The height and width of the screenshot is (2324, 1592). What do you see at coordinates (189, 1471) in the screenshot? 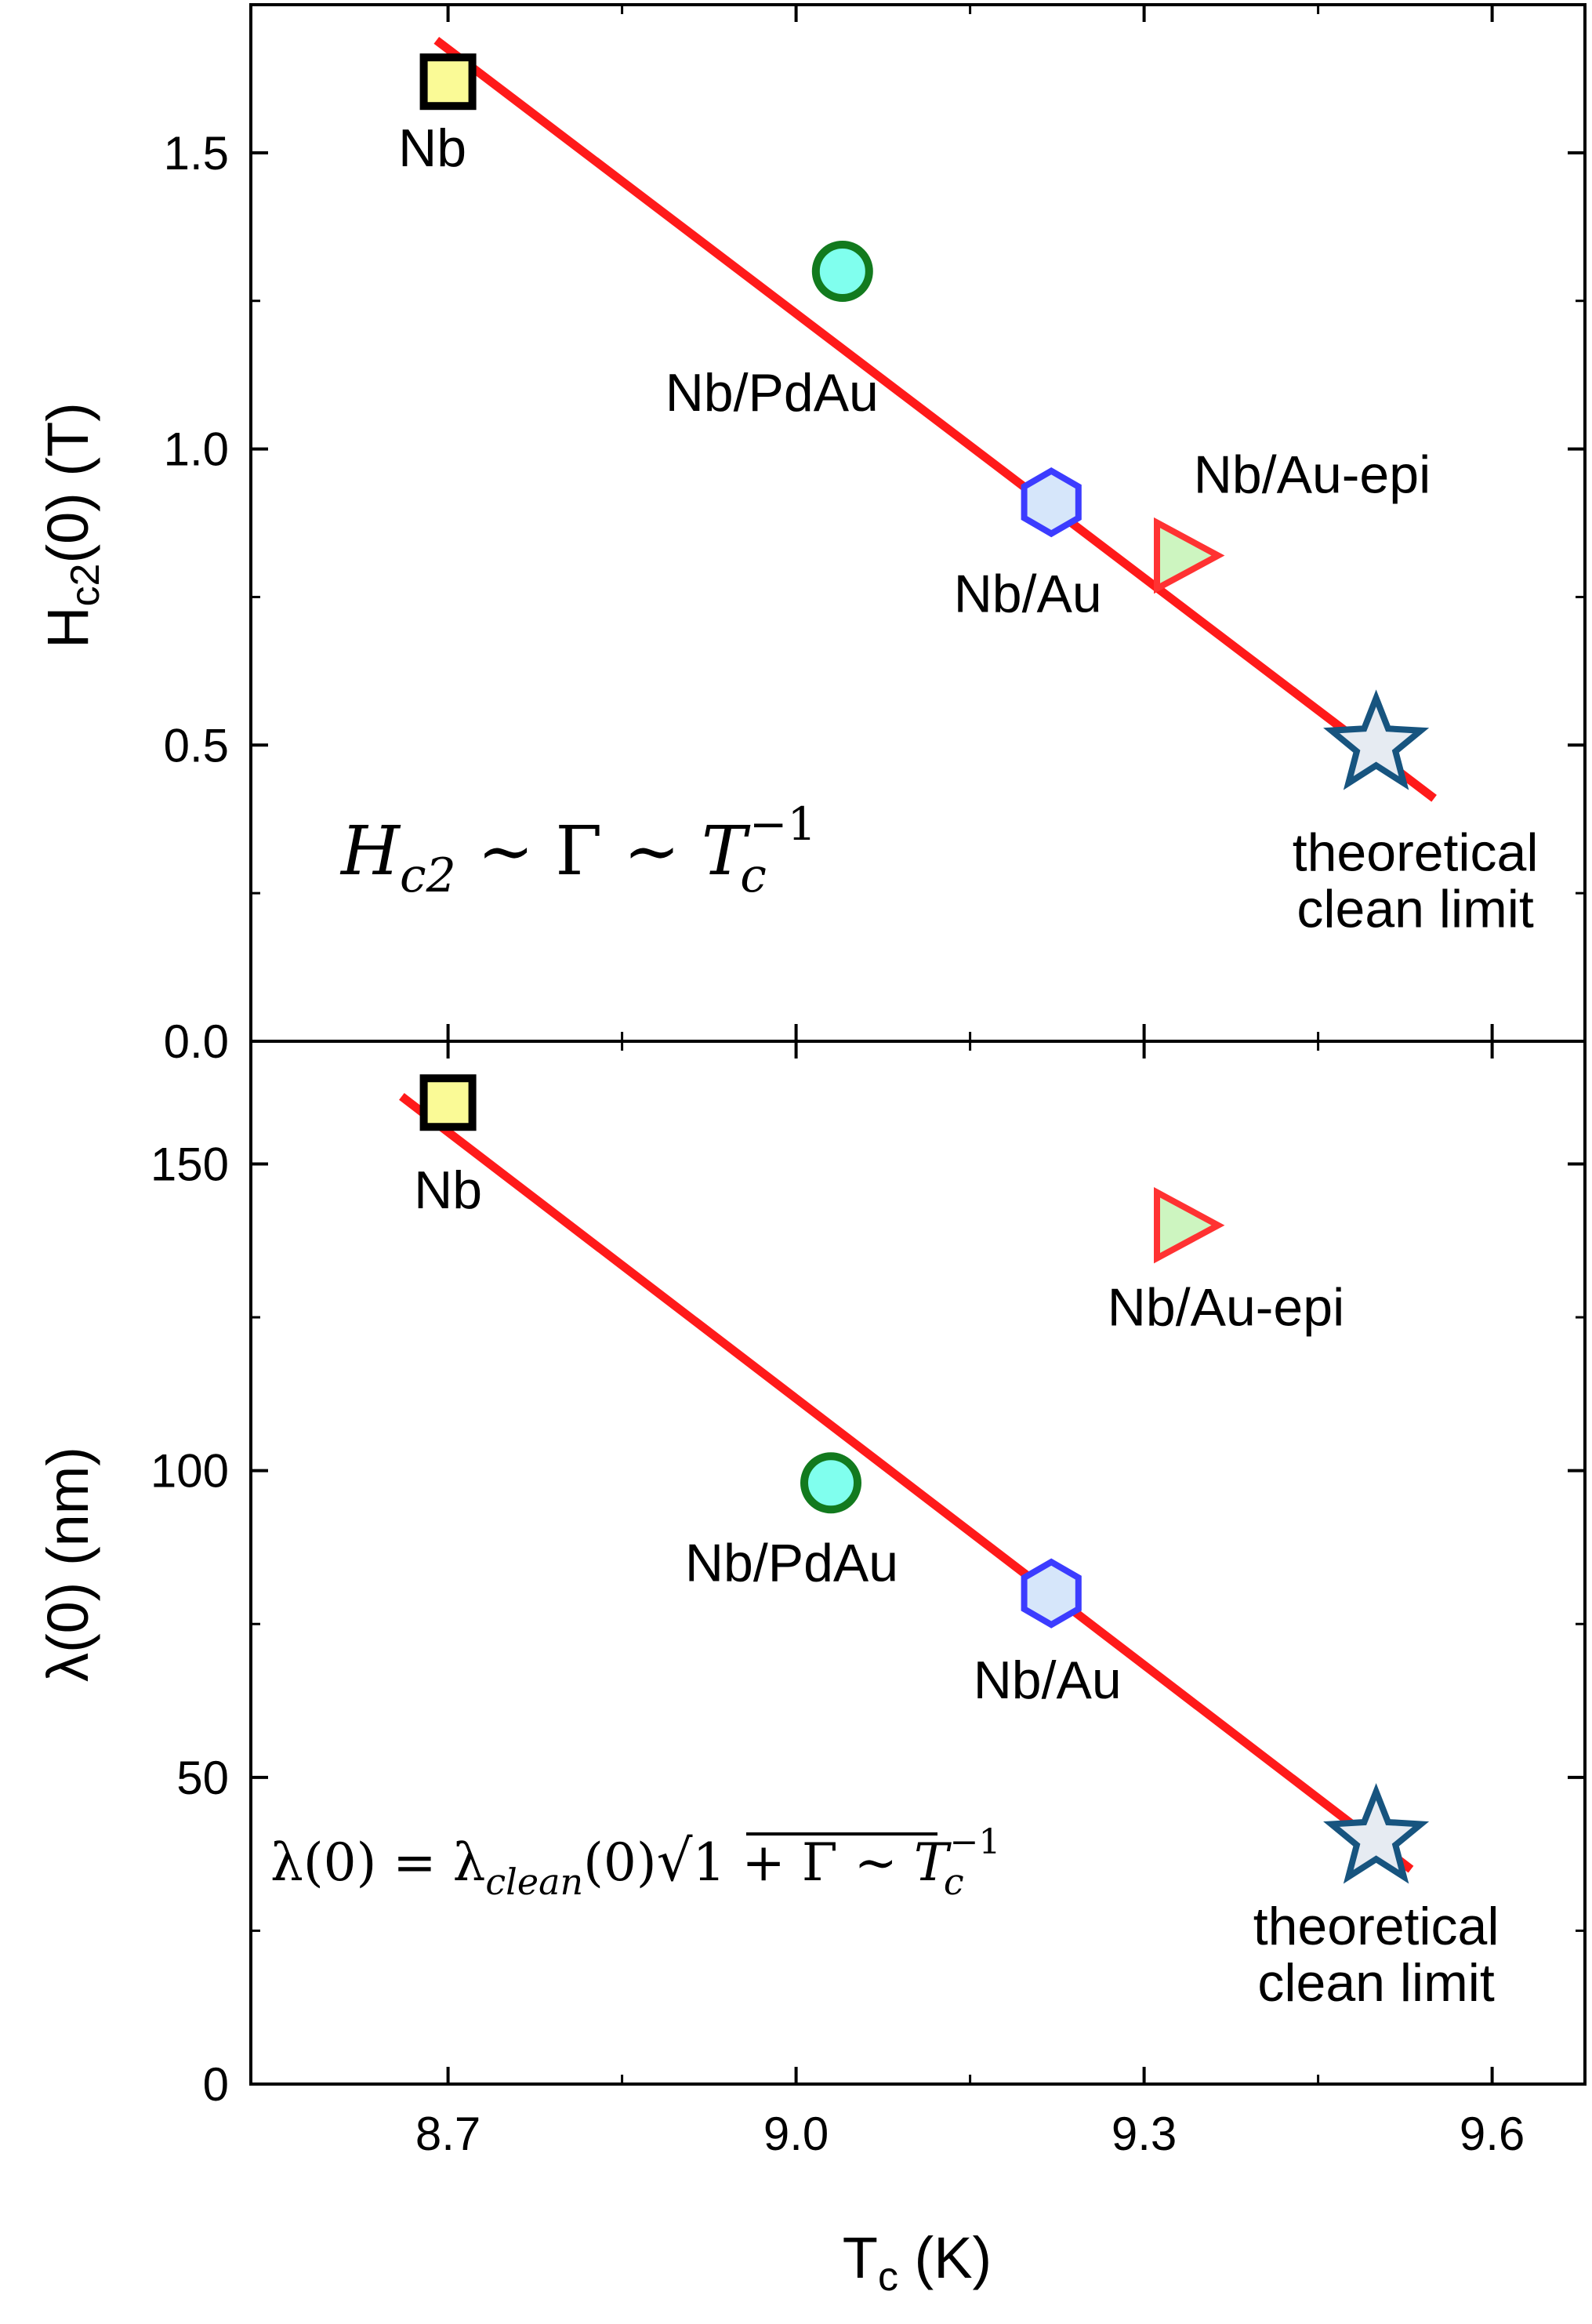
I see `y-tick-label: 100` at bounding box center [189, 1471].